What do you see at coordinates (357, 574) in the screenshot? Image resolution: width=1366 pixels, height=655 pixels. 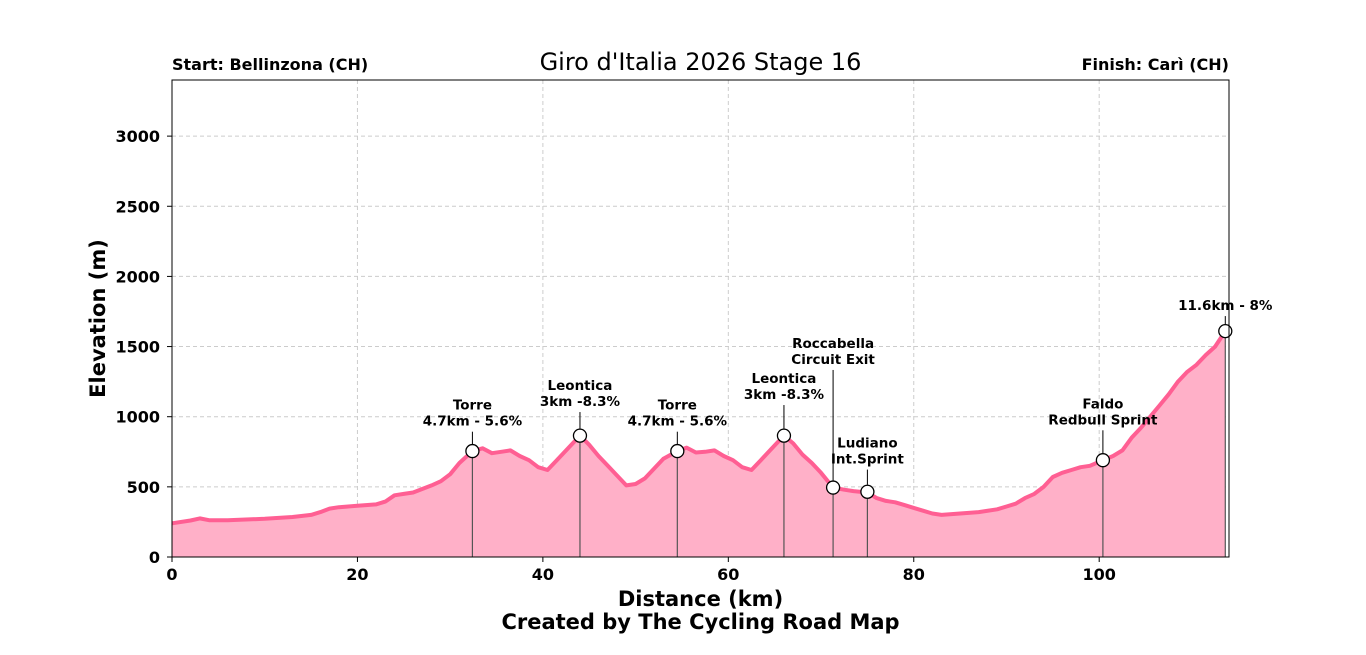 I see `x-tick-label: 20` at bounding box center [357, 574].